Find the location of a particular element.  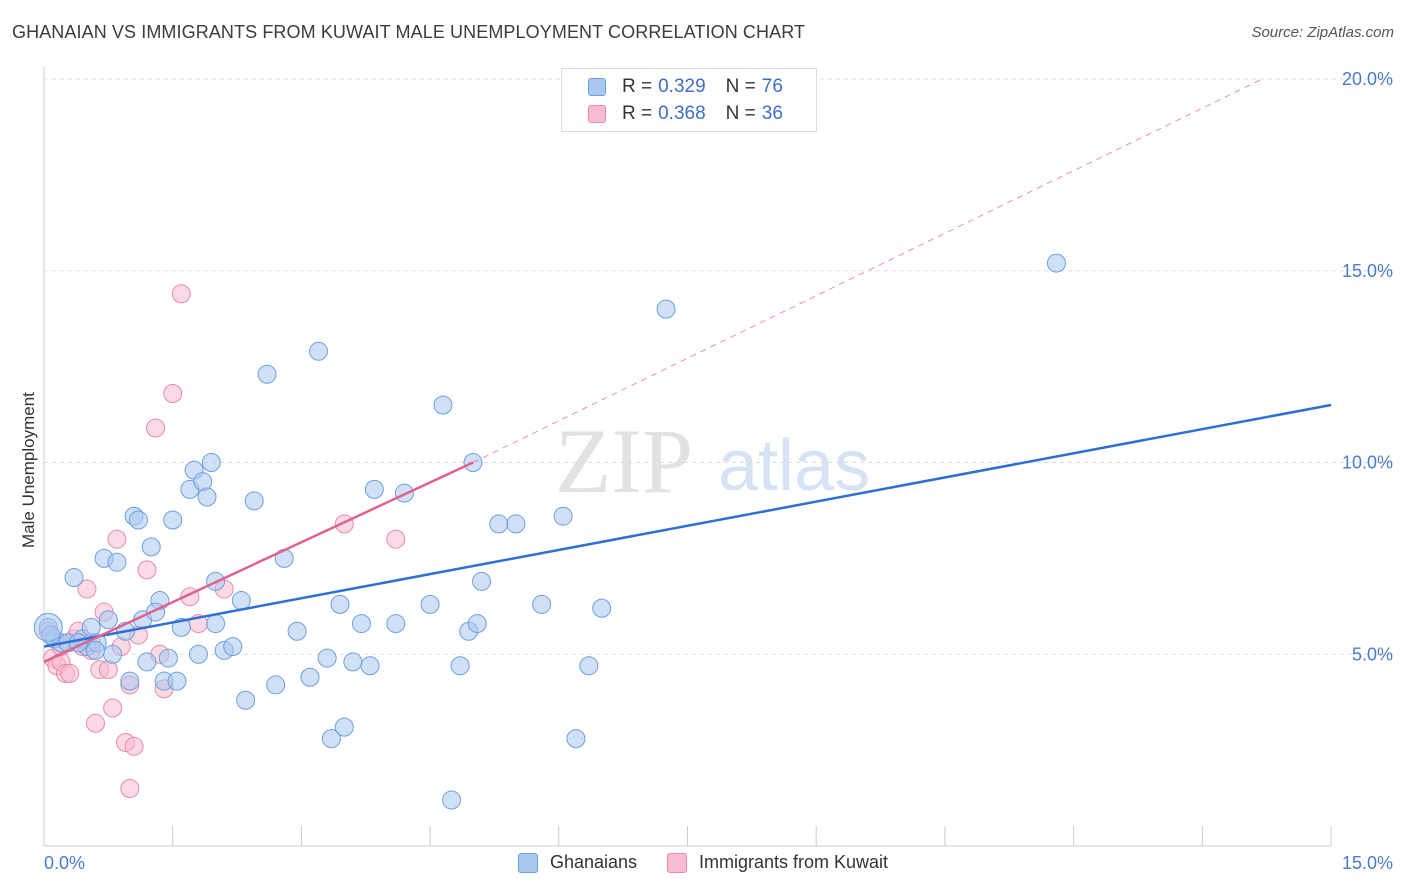

watermark: ZIP atlas is located at coordinates (712, 461).